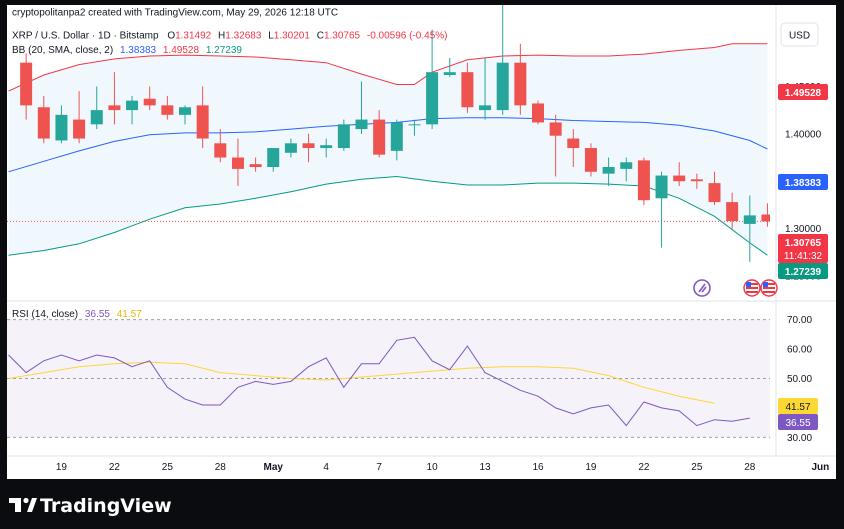 The image size is (844, 529). Describe the element at coordinates (342, 36) in the screenshot. I see `close-value: 1.30765` at that location.